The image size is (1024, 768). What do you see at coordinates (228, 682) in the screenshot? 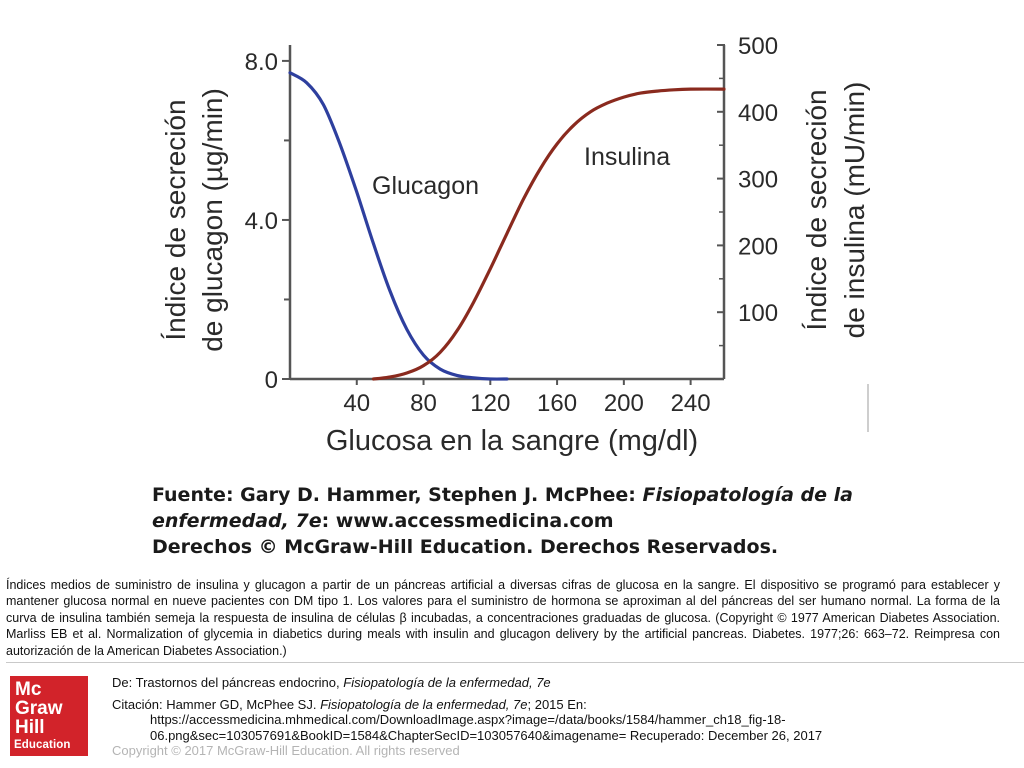
I see `footer-chapter: De: Trastornos del páncreas endocrino,` at bounding box center [228, 682].